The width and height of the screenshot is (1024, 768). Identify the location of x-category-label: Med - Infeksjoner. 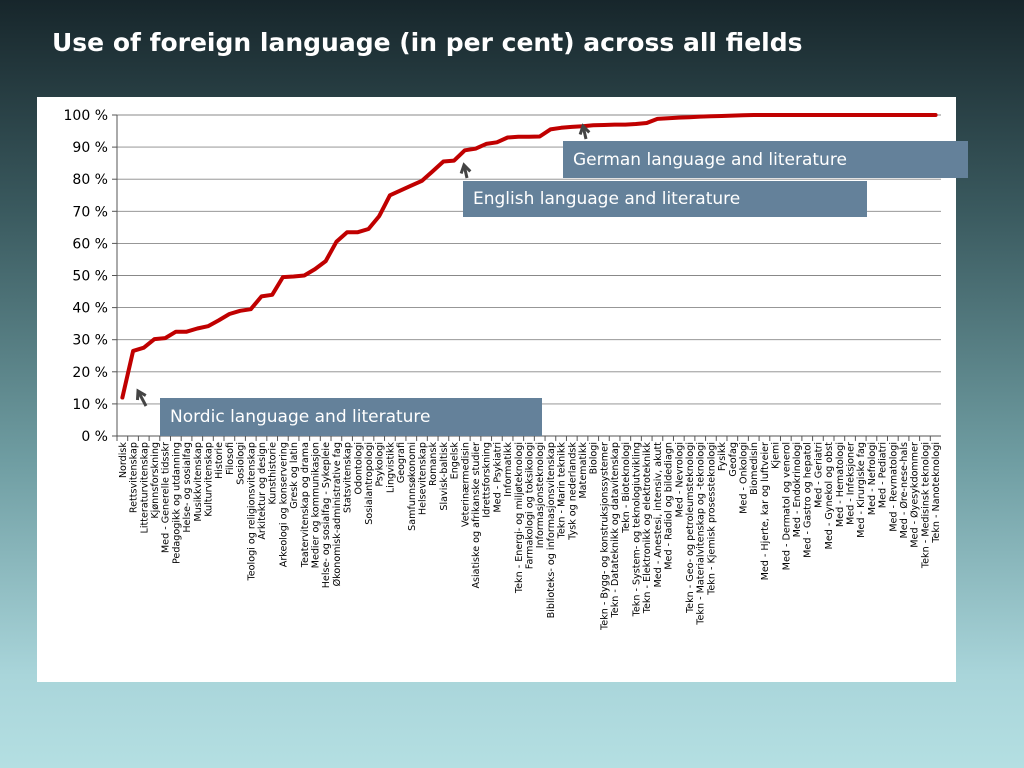
(851, 483).